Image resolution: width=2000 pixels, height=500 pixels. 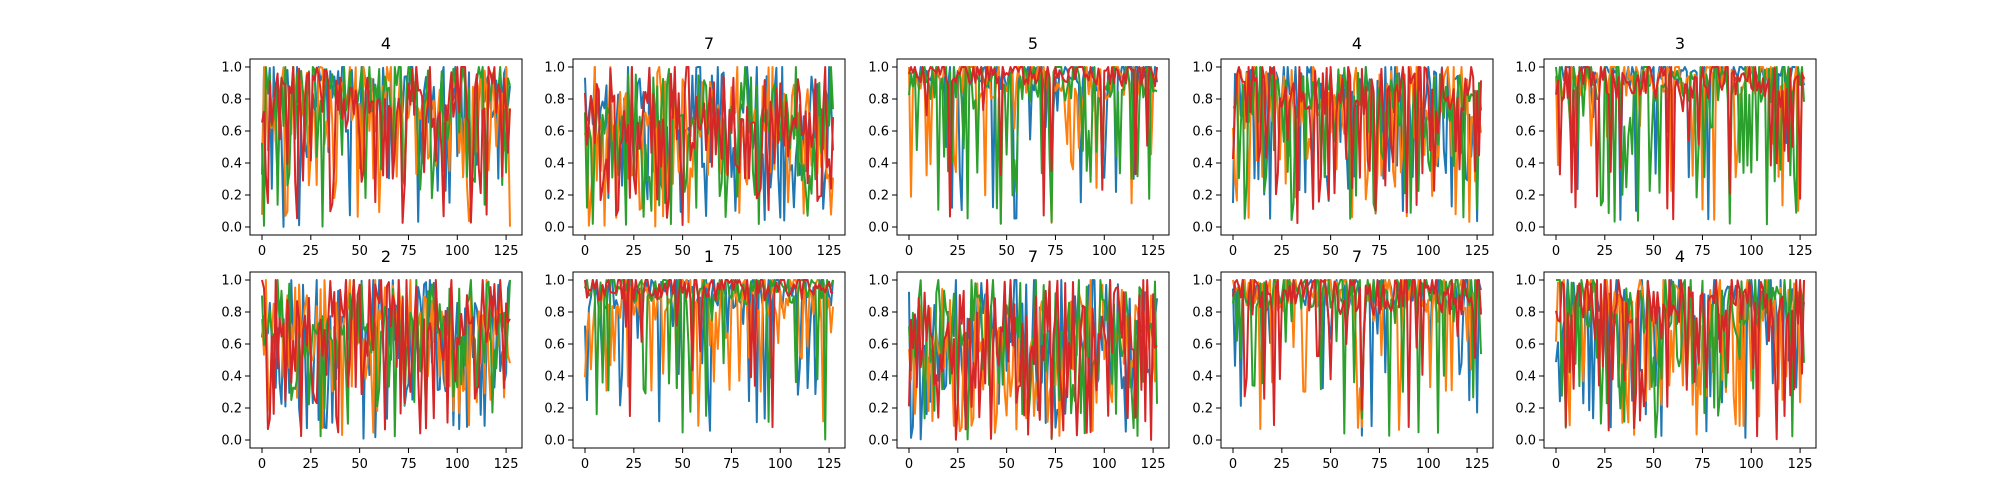 I want to click on subplot-2: 7 0 25 50 75 100 125 0.0 0.2 0.4 0.6 0.8 1.0, so click(x=695, y=146).